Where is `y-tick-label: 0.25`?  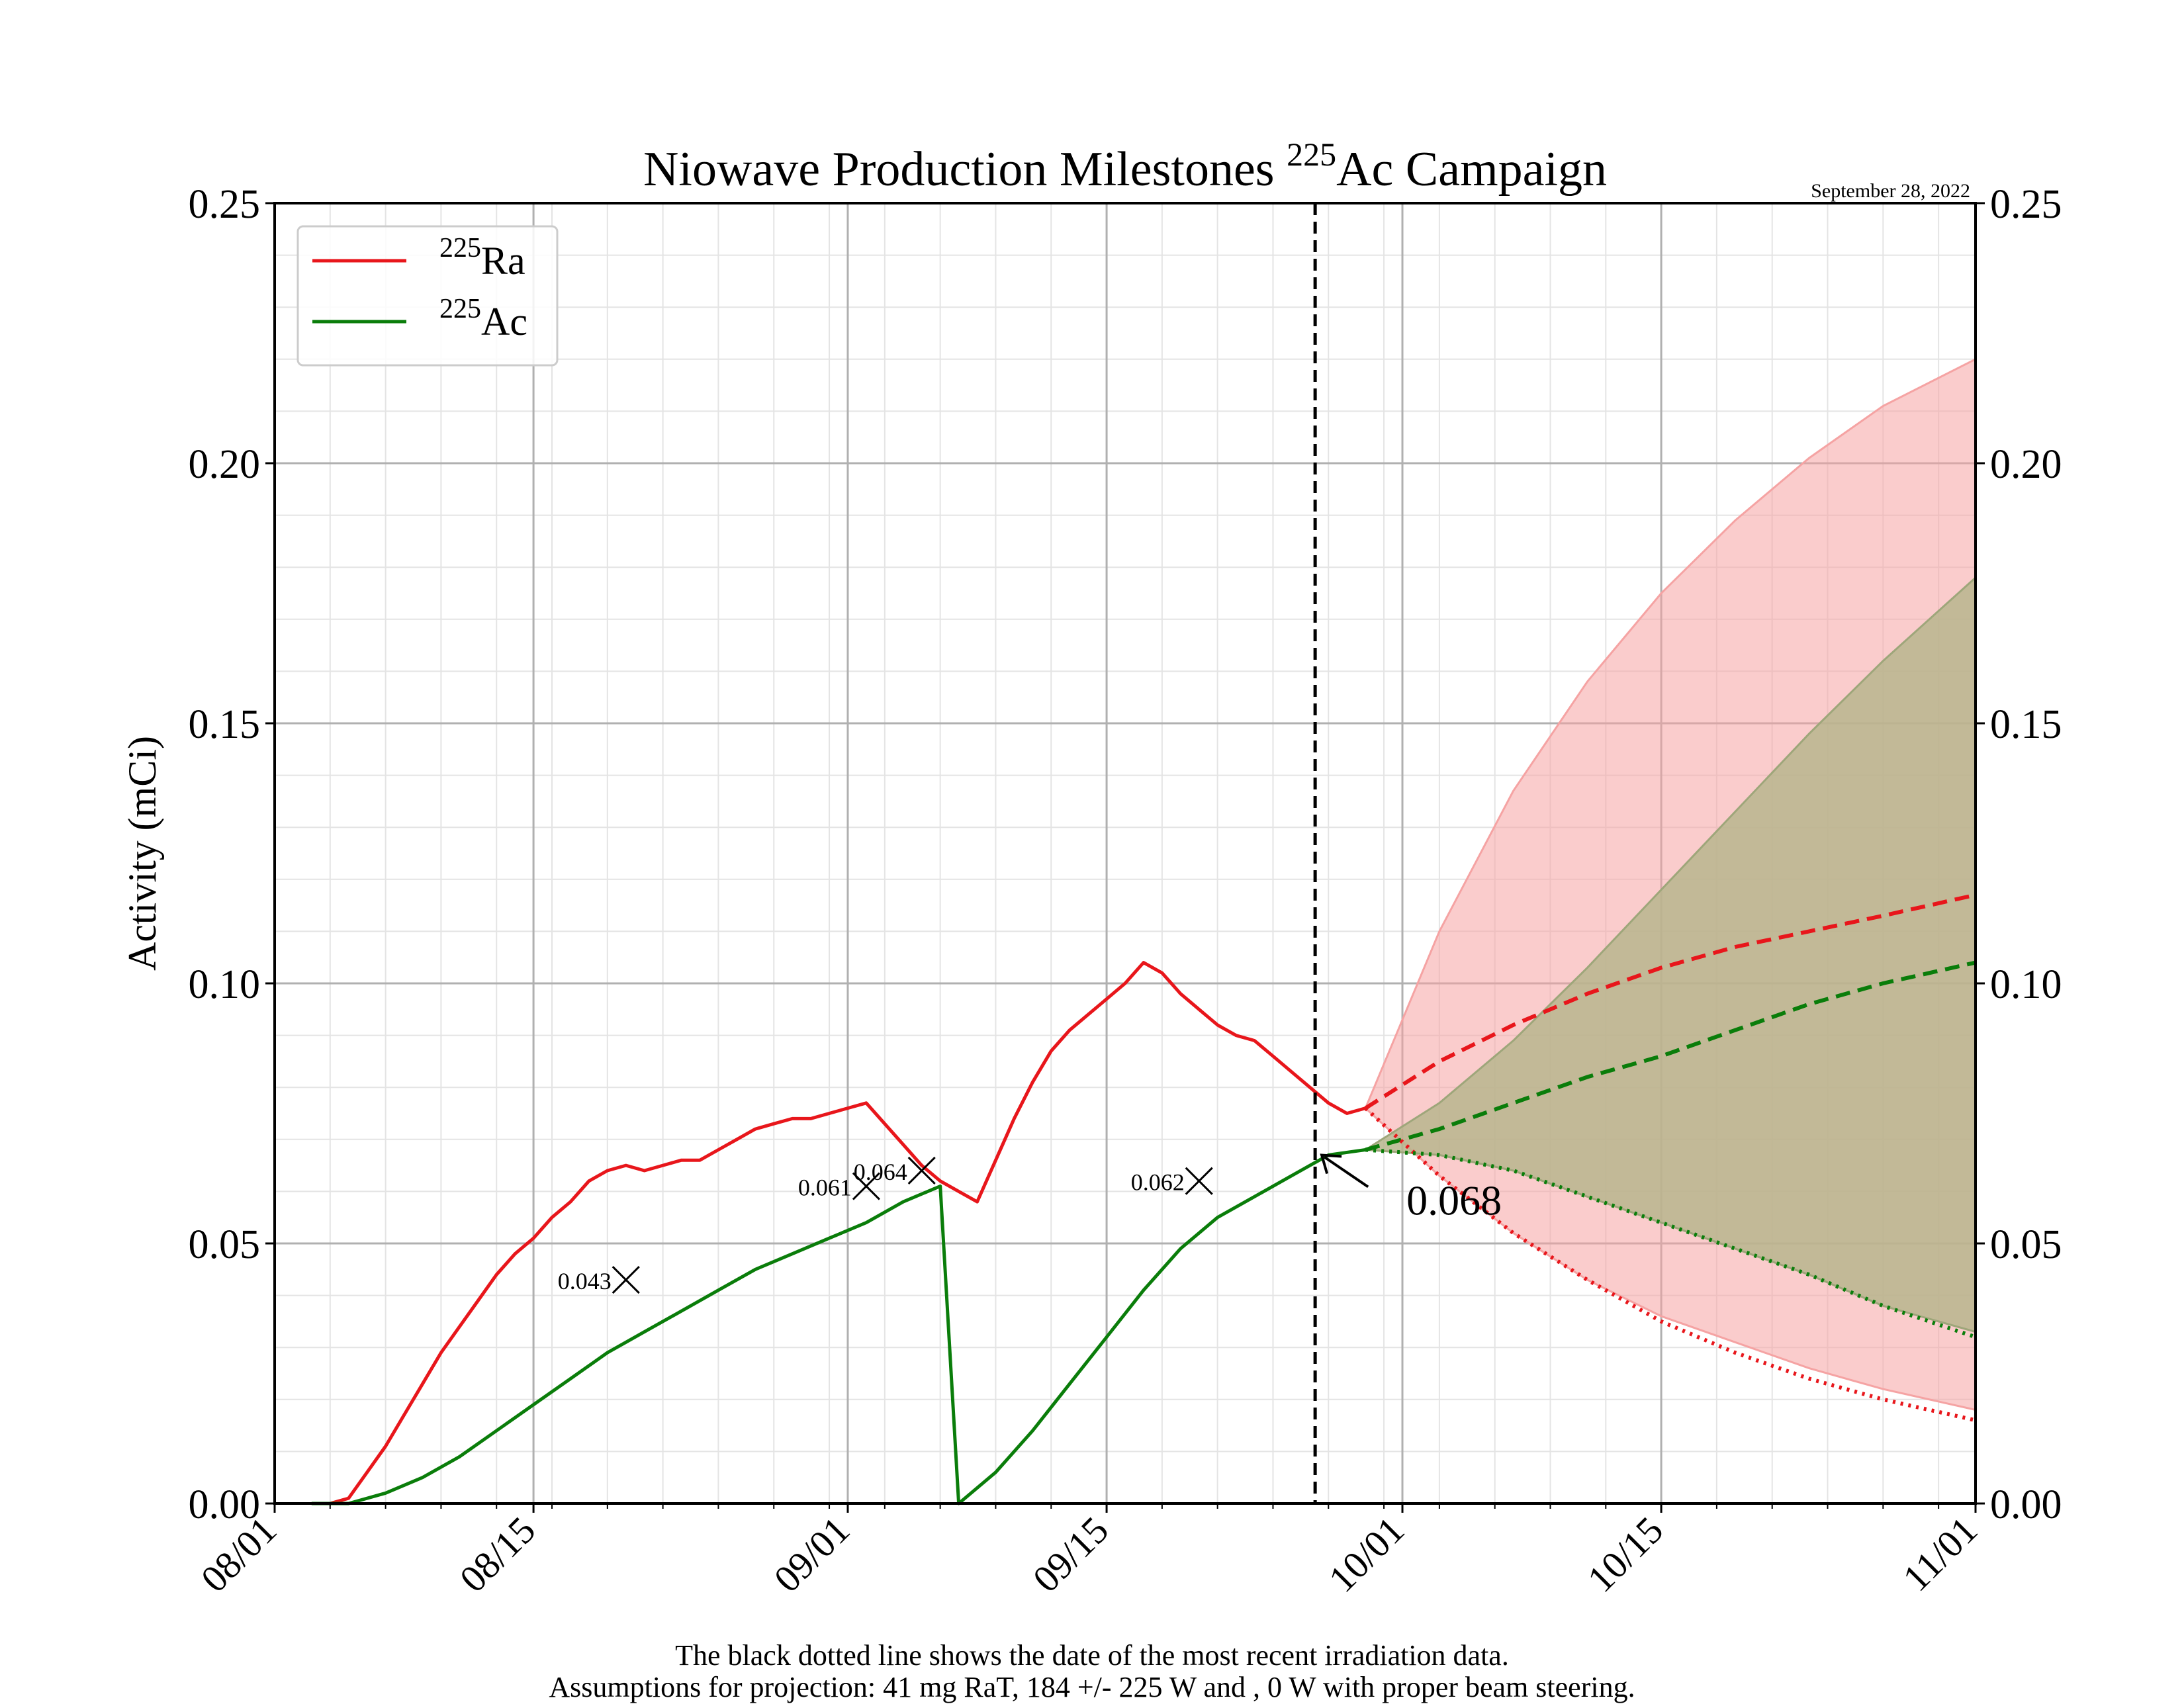 y-tick-label: 0.25 is located at coordinates (225, 204).